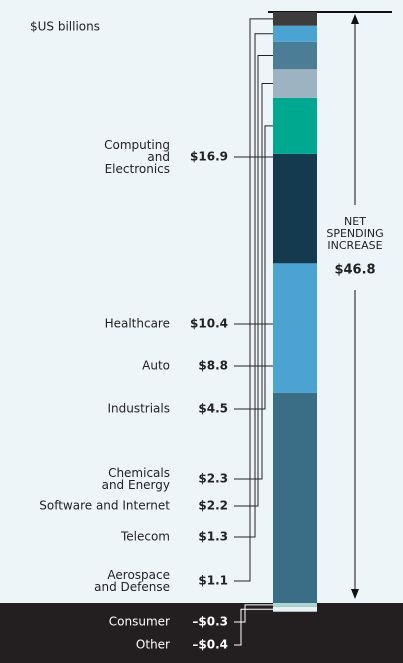  I want to click on category-label: Computing and Electronics, so click(137, 157).